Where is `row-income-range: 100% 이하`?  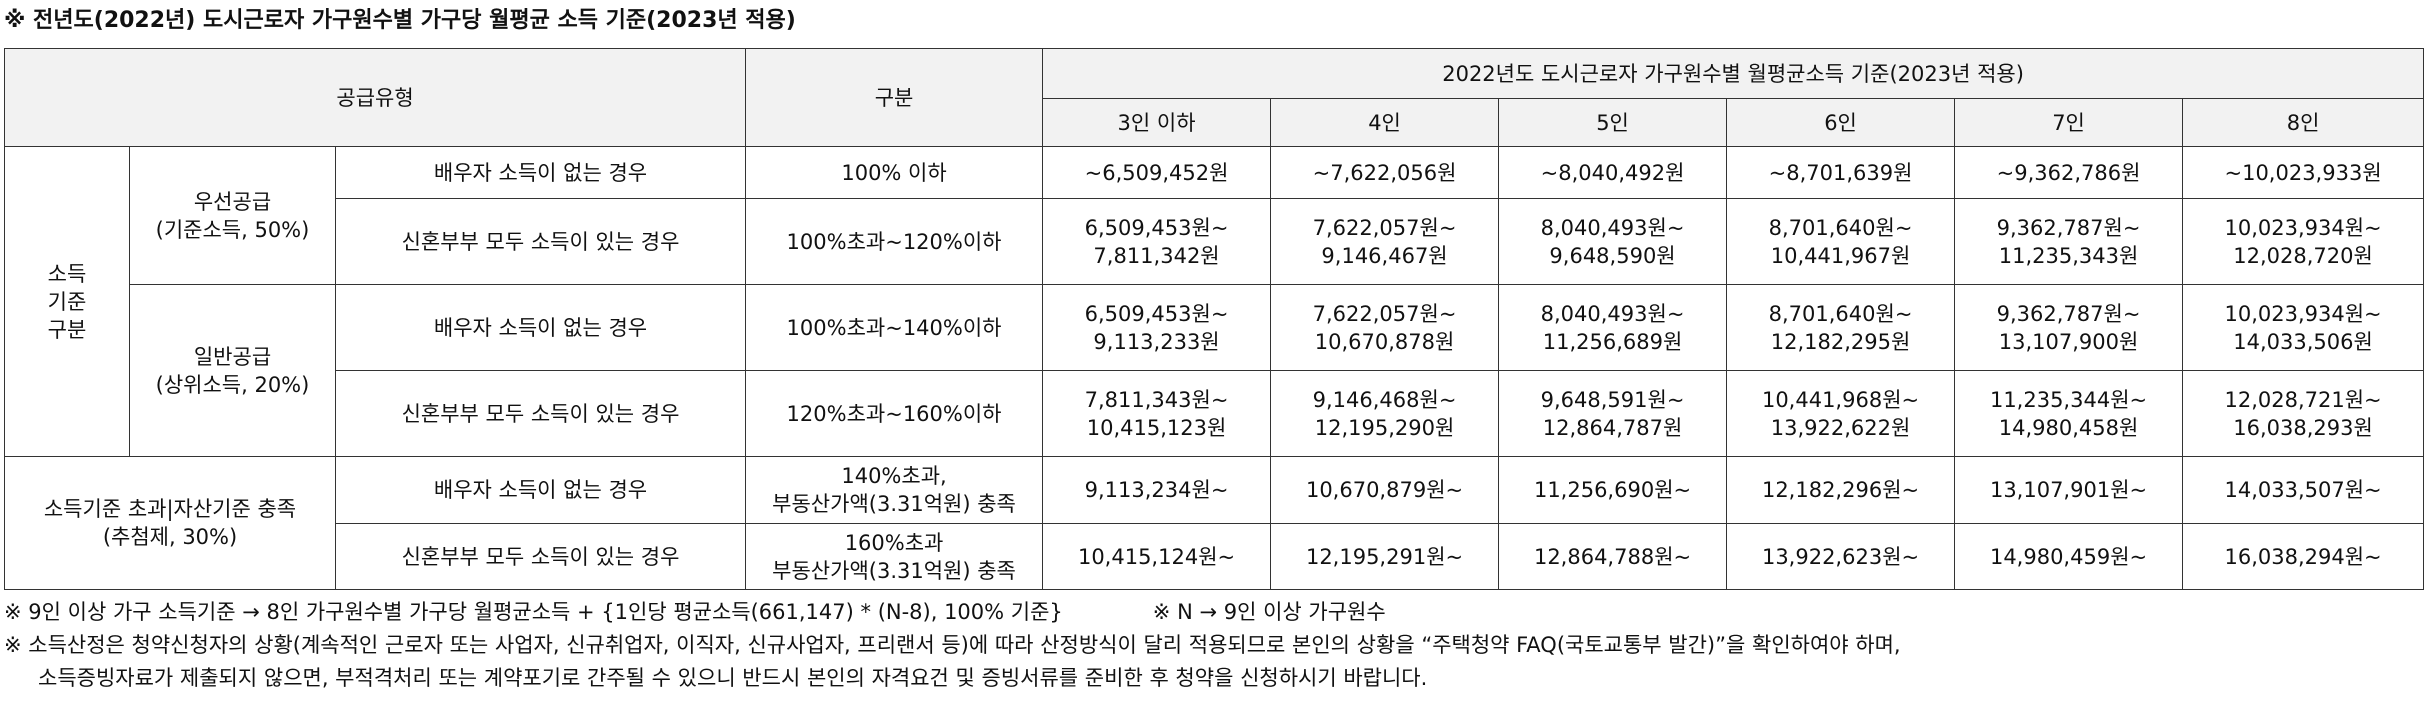
row-income-range: 100% 이하 is located at coordinates (894, 172).